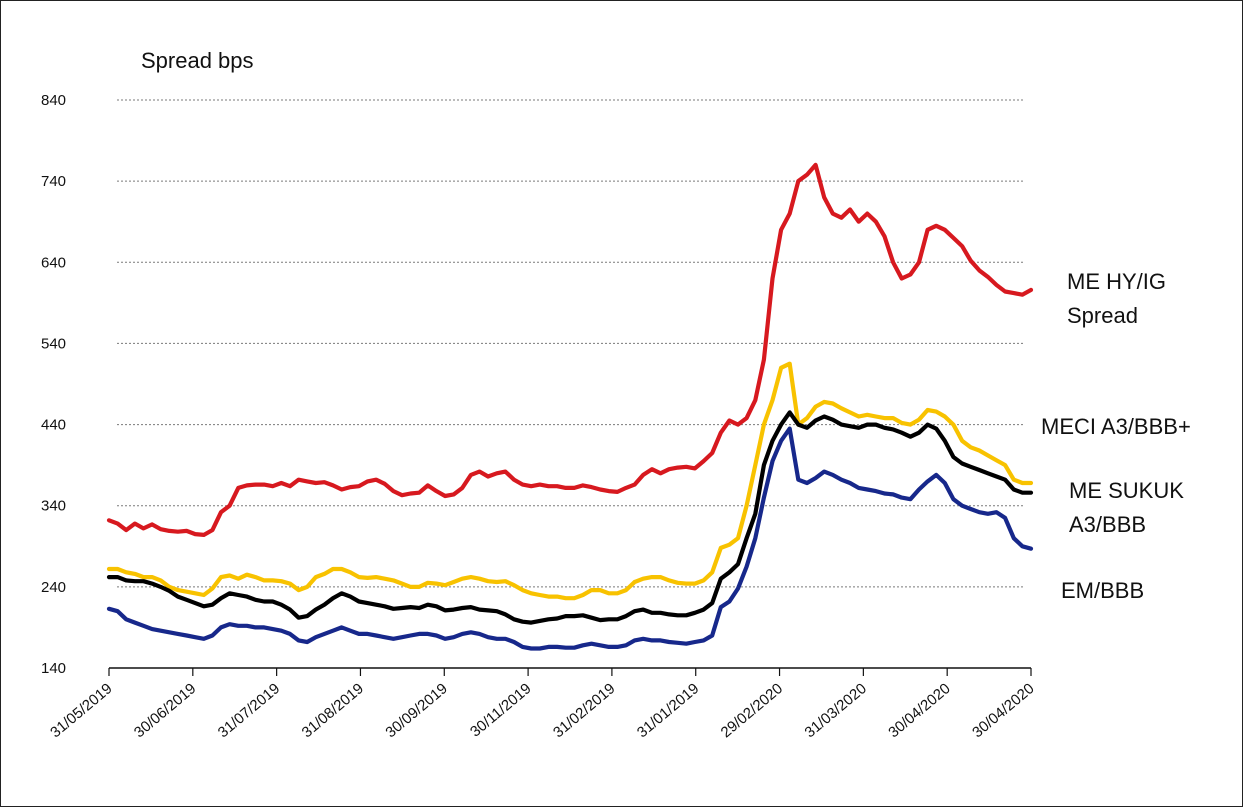 This screenshot has height=808, width=1243. Describe the element at coordinates (53, 343) in the screenshot. I see `y-tick-label: 540` at that location.